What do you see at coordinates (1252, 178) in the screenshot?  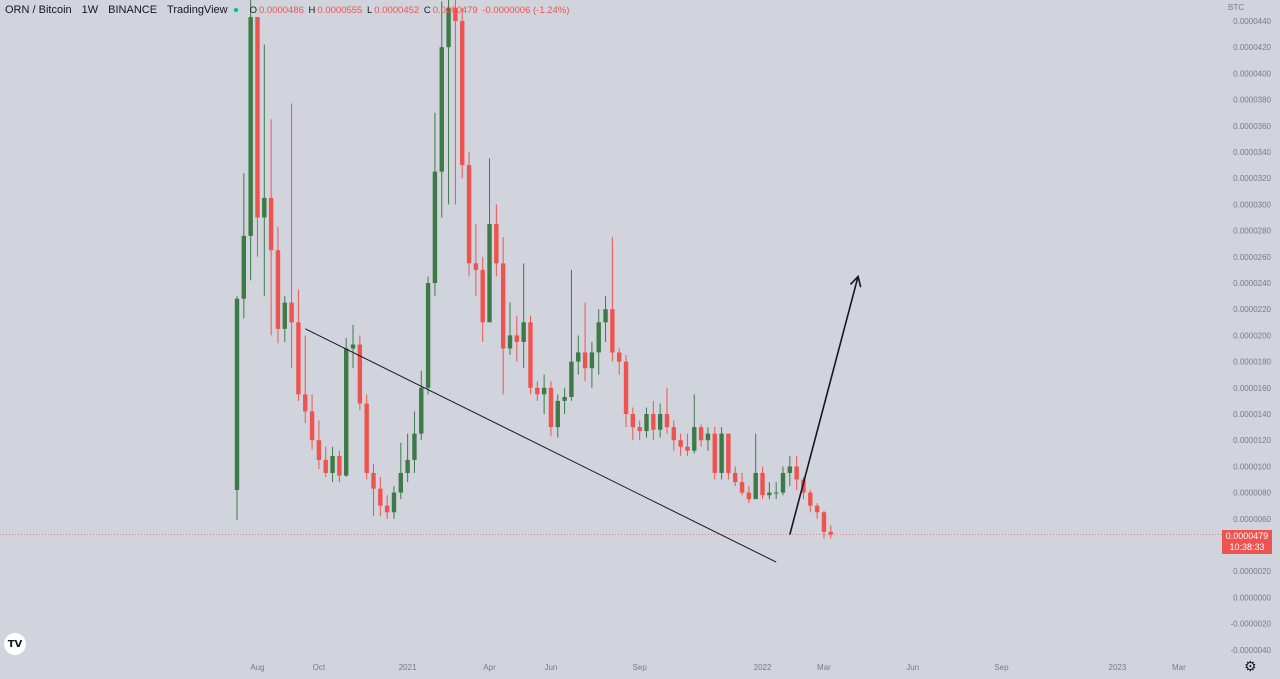 I see `y-tick-label: 0.0000320` at bounding box center [1252, 178].